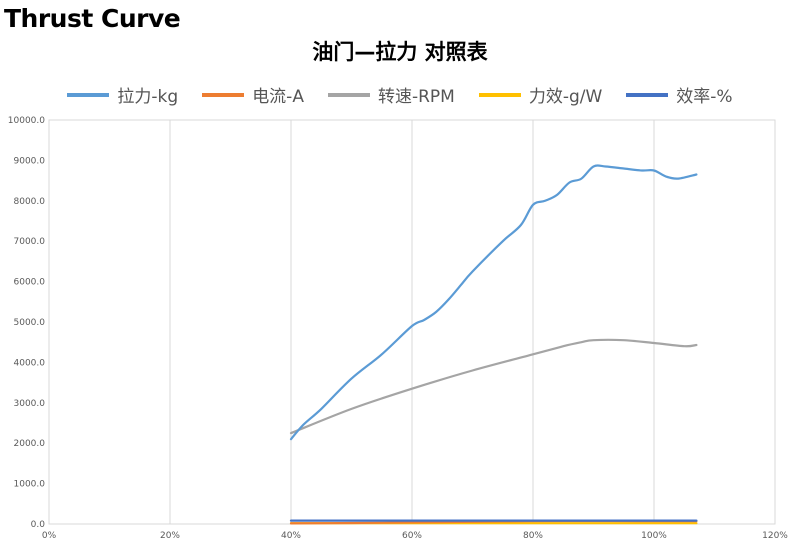 This screenshot has width=800, height=557. I want to click on y-tick-label: 7000.0, so click(30, 242).